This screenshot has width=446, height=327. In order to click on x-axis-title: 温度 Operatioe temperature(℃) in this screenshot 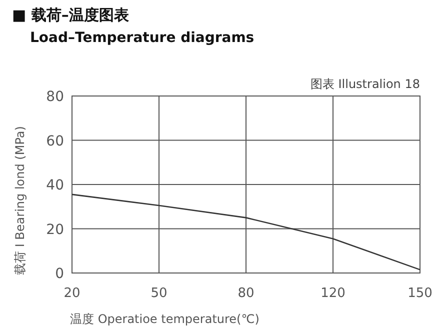, I will do `click(165, 319)`.